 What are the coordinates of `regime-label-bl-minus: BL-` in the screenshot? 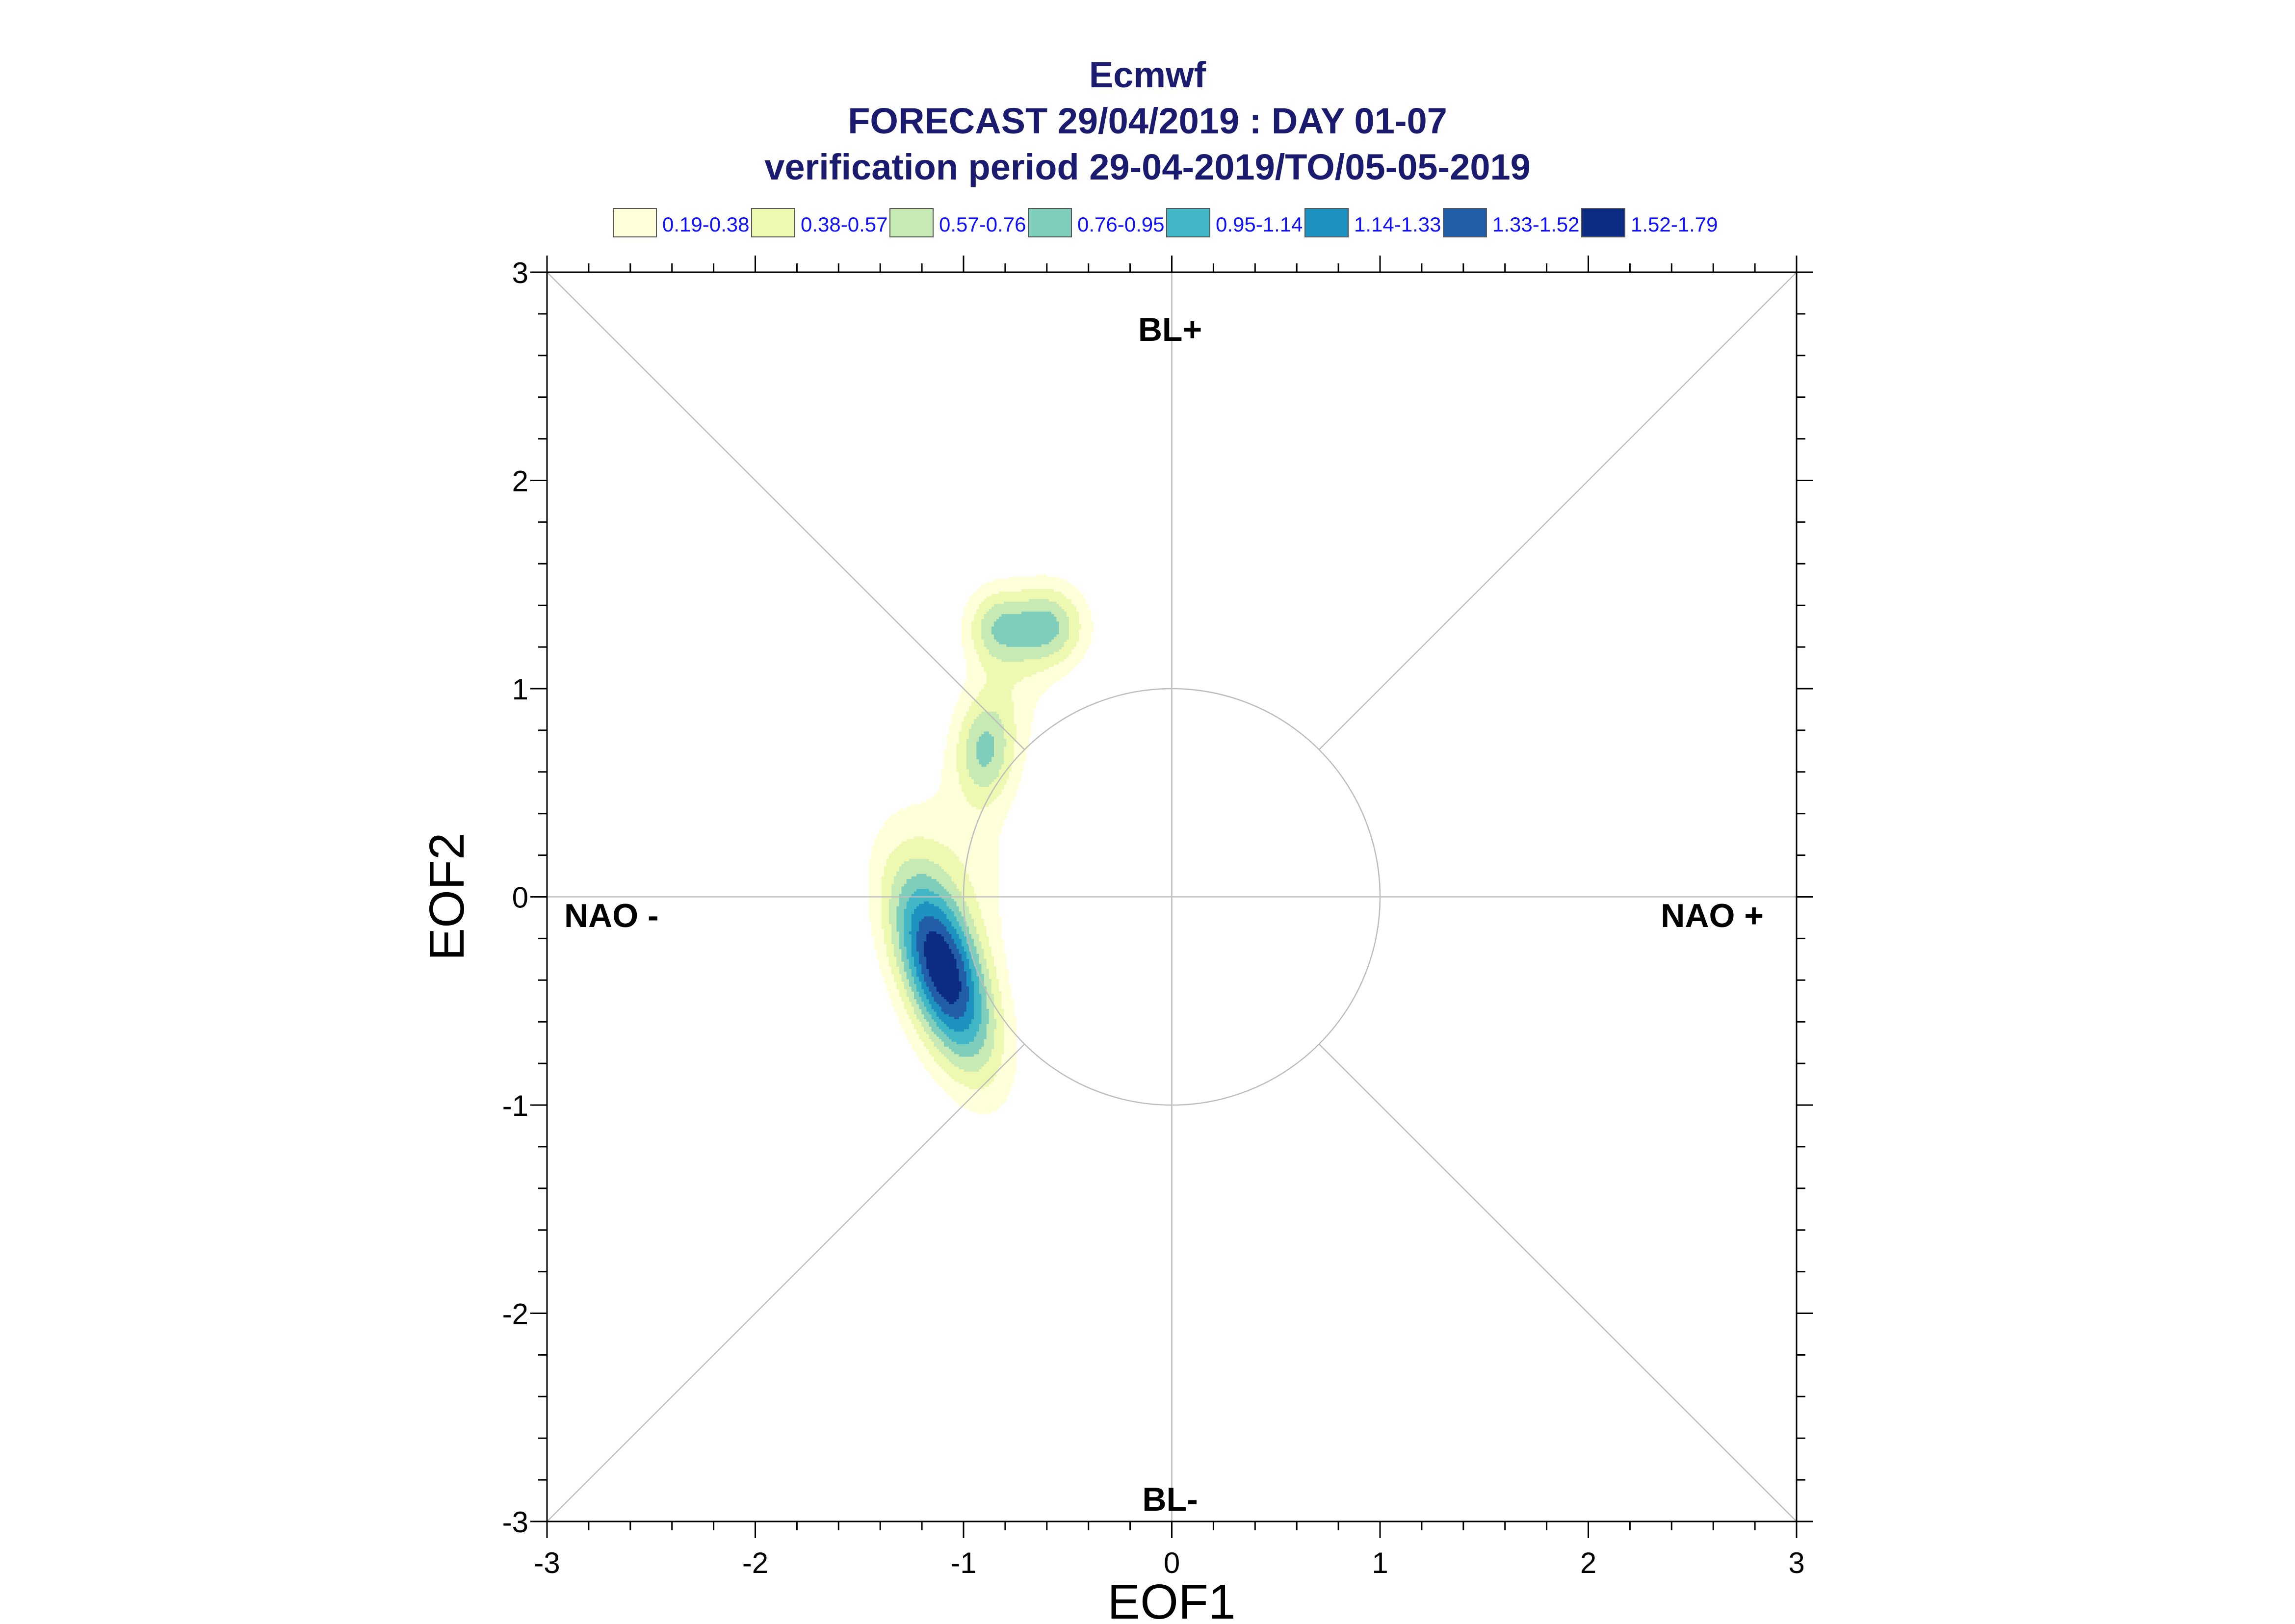 It's located at (1170, 1499).